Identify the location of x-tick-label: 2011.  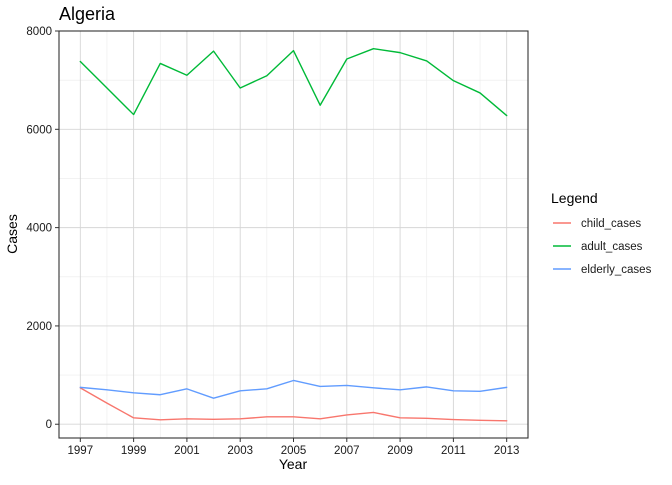
(453, 451).